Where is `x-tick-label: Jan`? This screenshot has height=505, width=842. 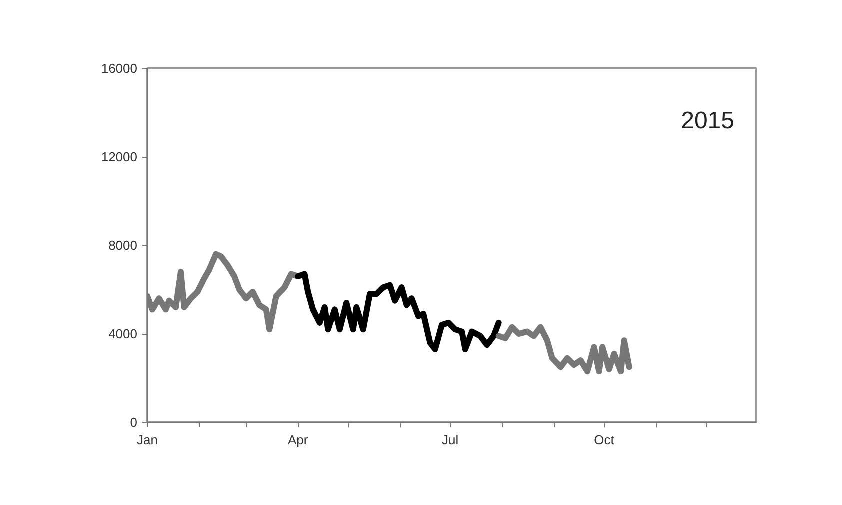 x-tick-label: Jan is located at coordinates (147, 440).